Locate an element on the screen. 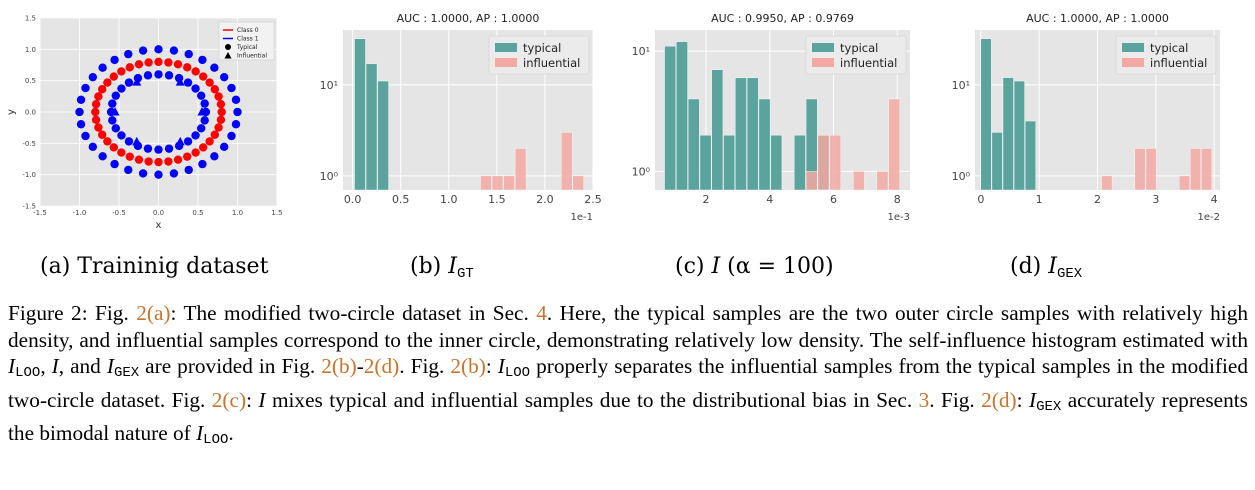  caption-text: . Fig. is located at coordinates (955, 399).